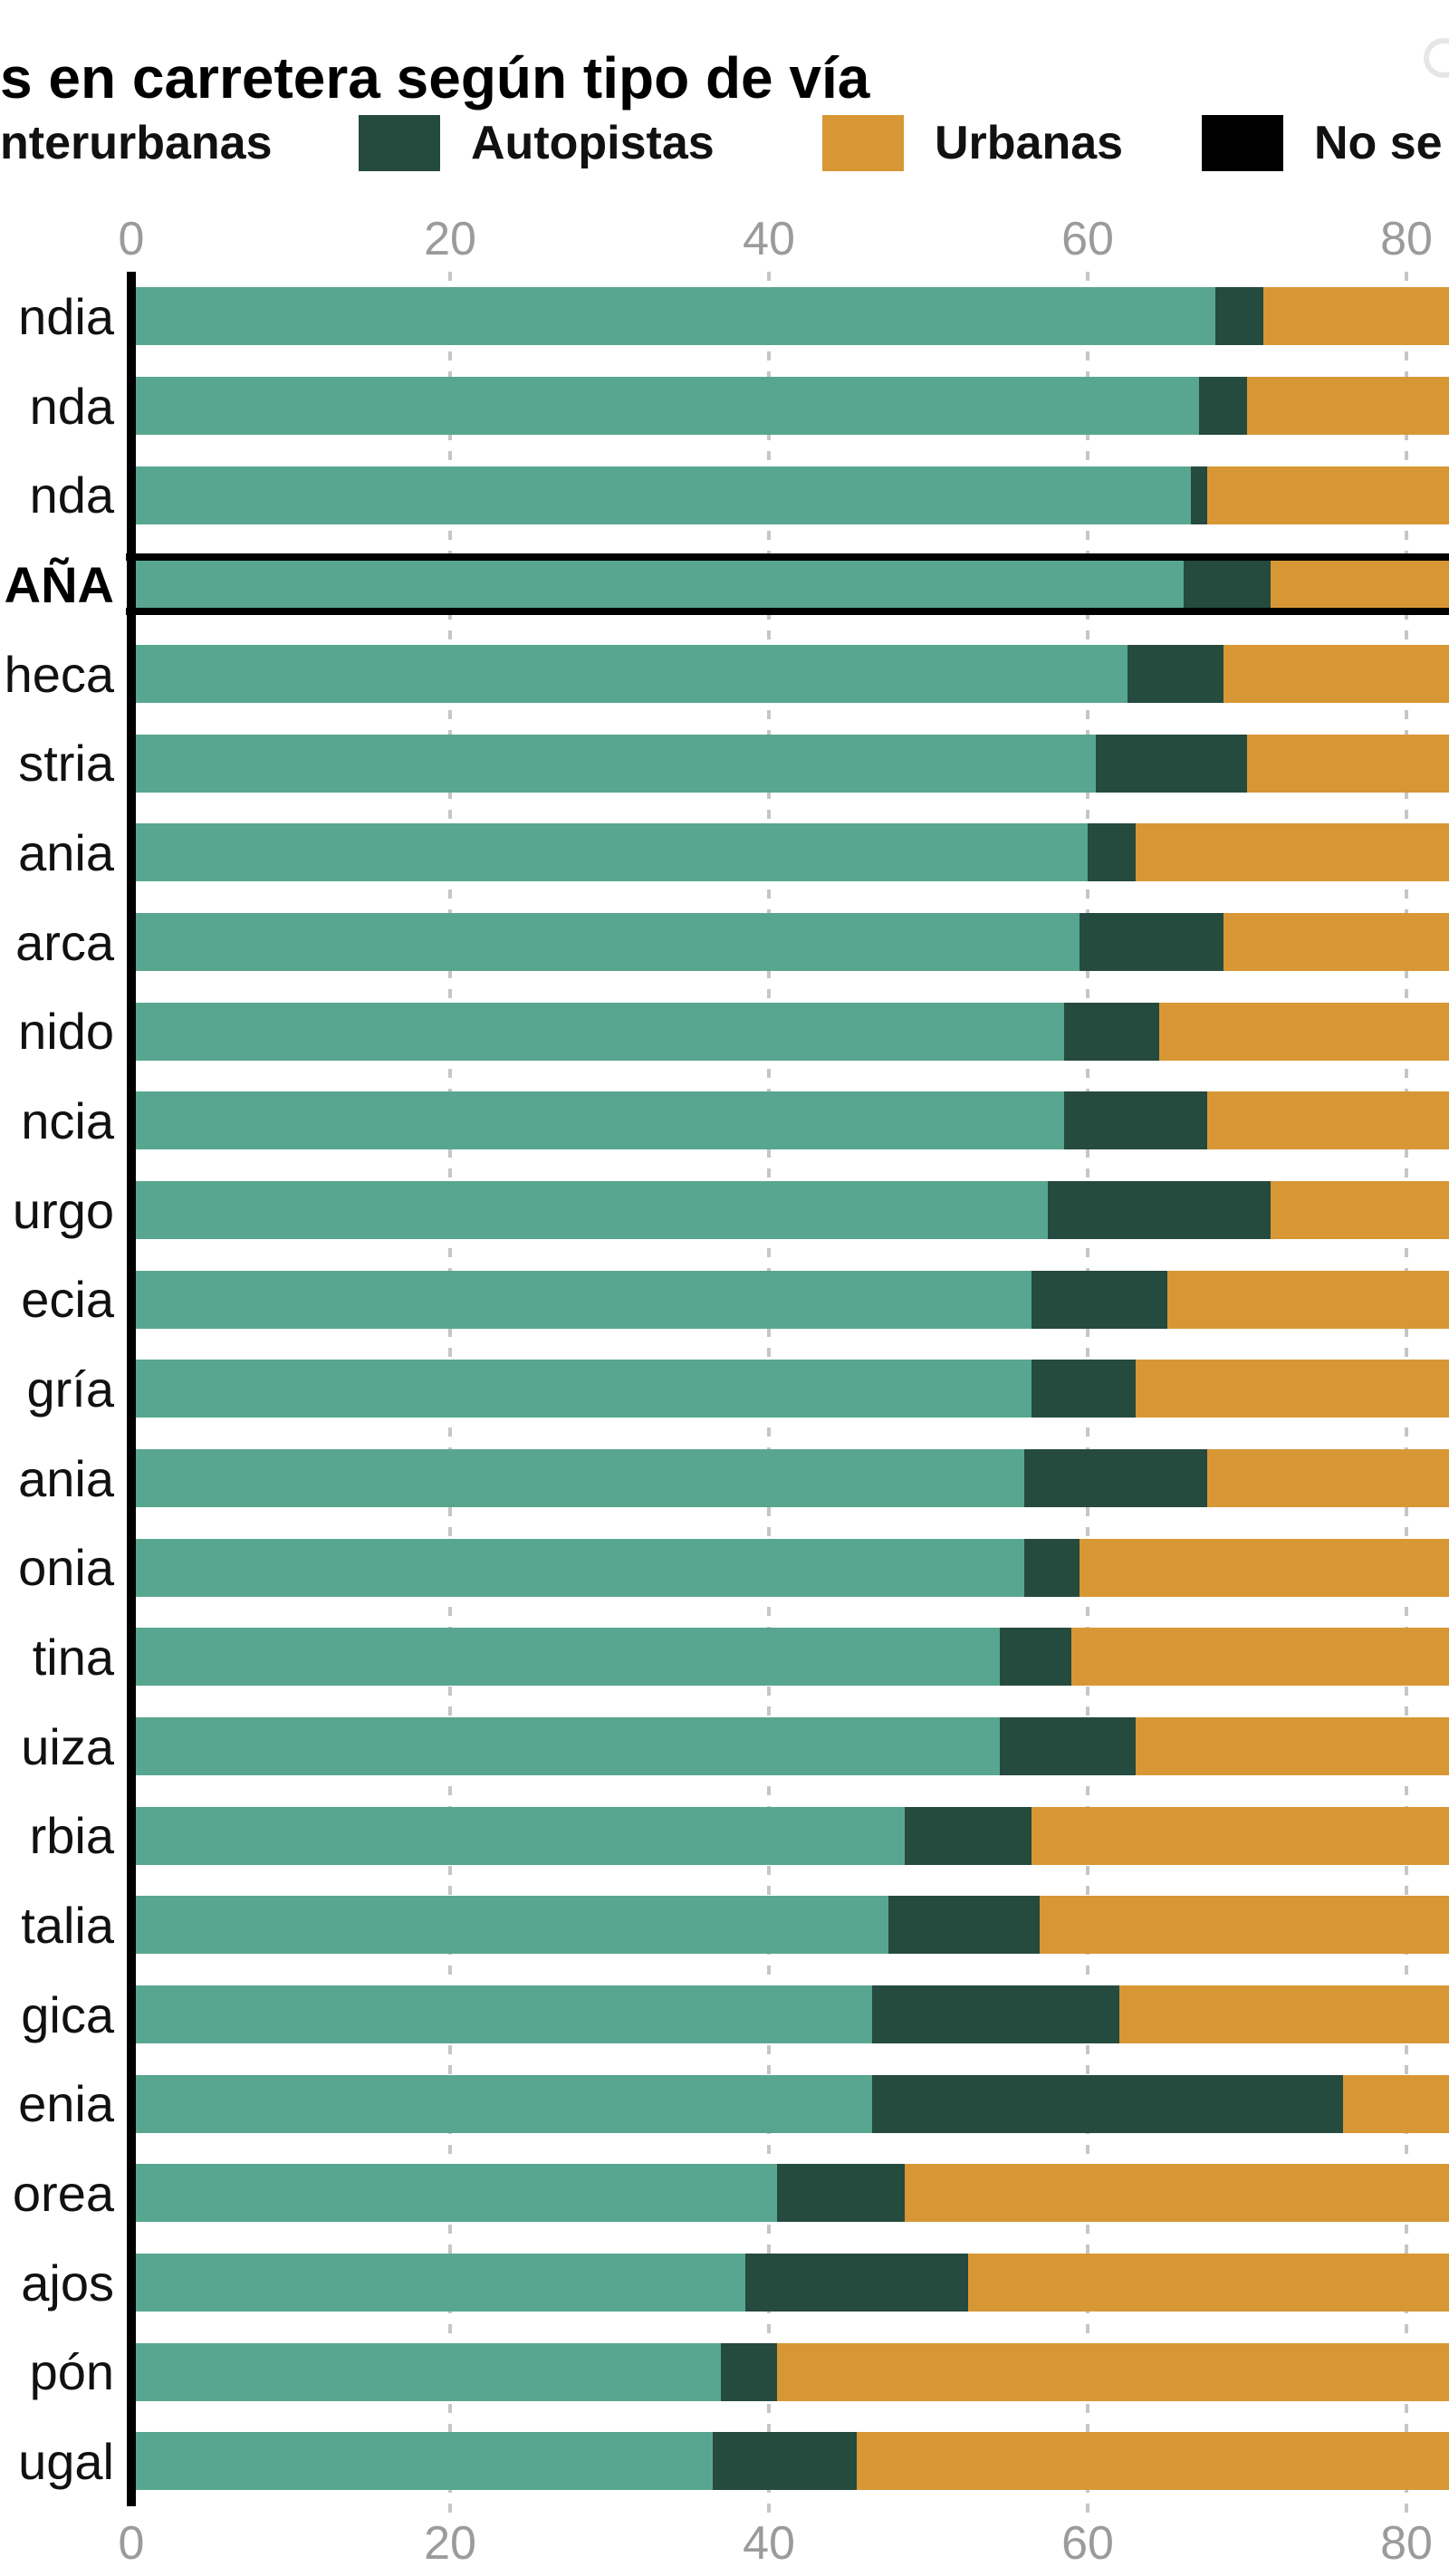 The height and width of the screenshot is (2576, 1449). I want to click on table-row: talia, so click(724, 1925).